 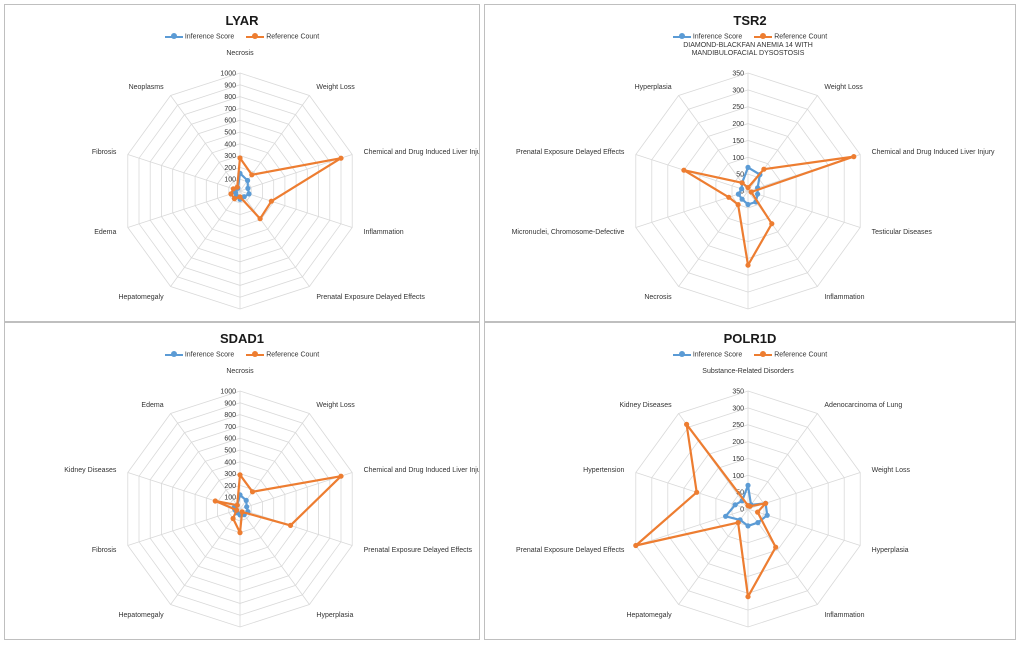 I want to click on series-line-reference, so click(x=705, y=510).